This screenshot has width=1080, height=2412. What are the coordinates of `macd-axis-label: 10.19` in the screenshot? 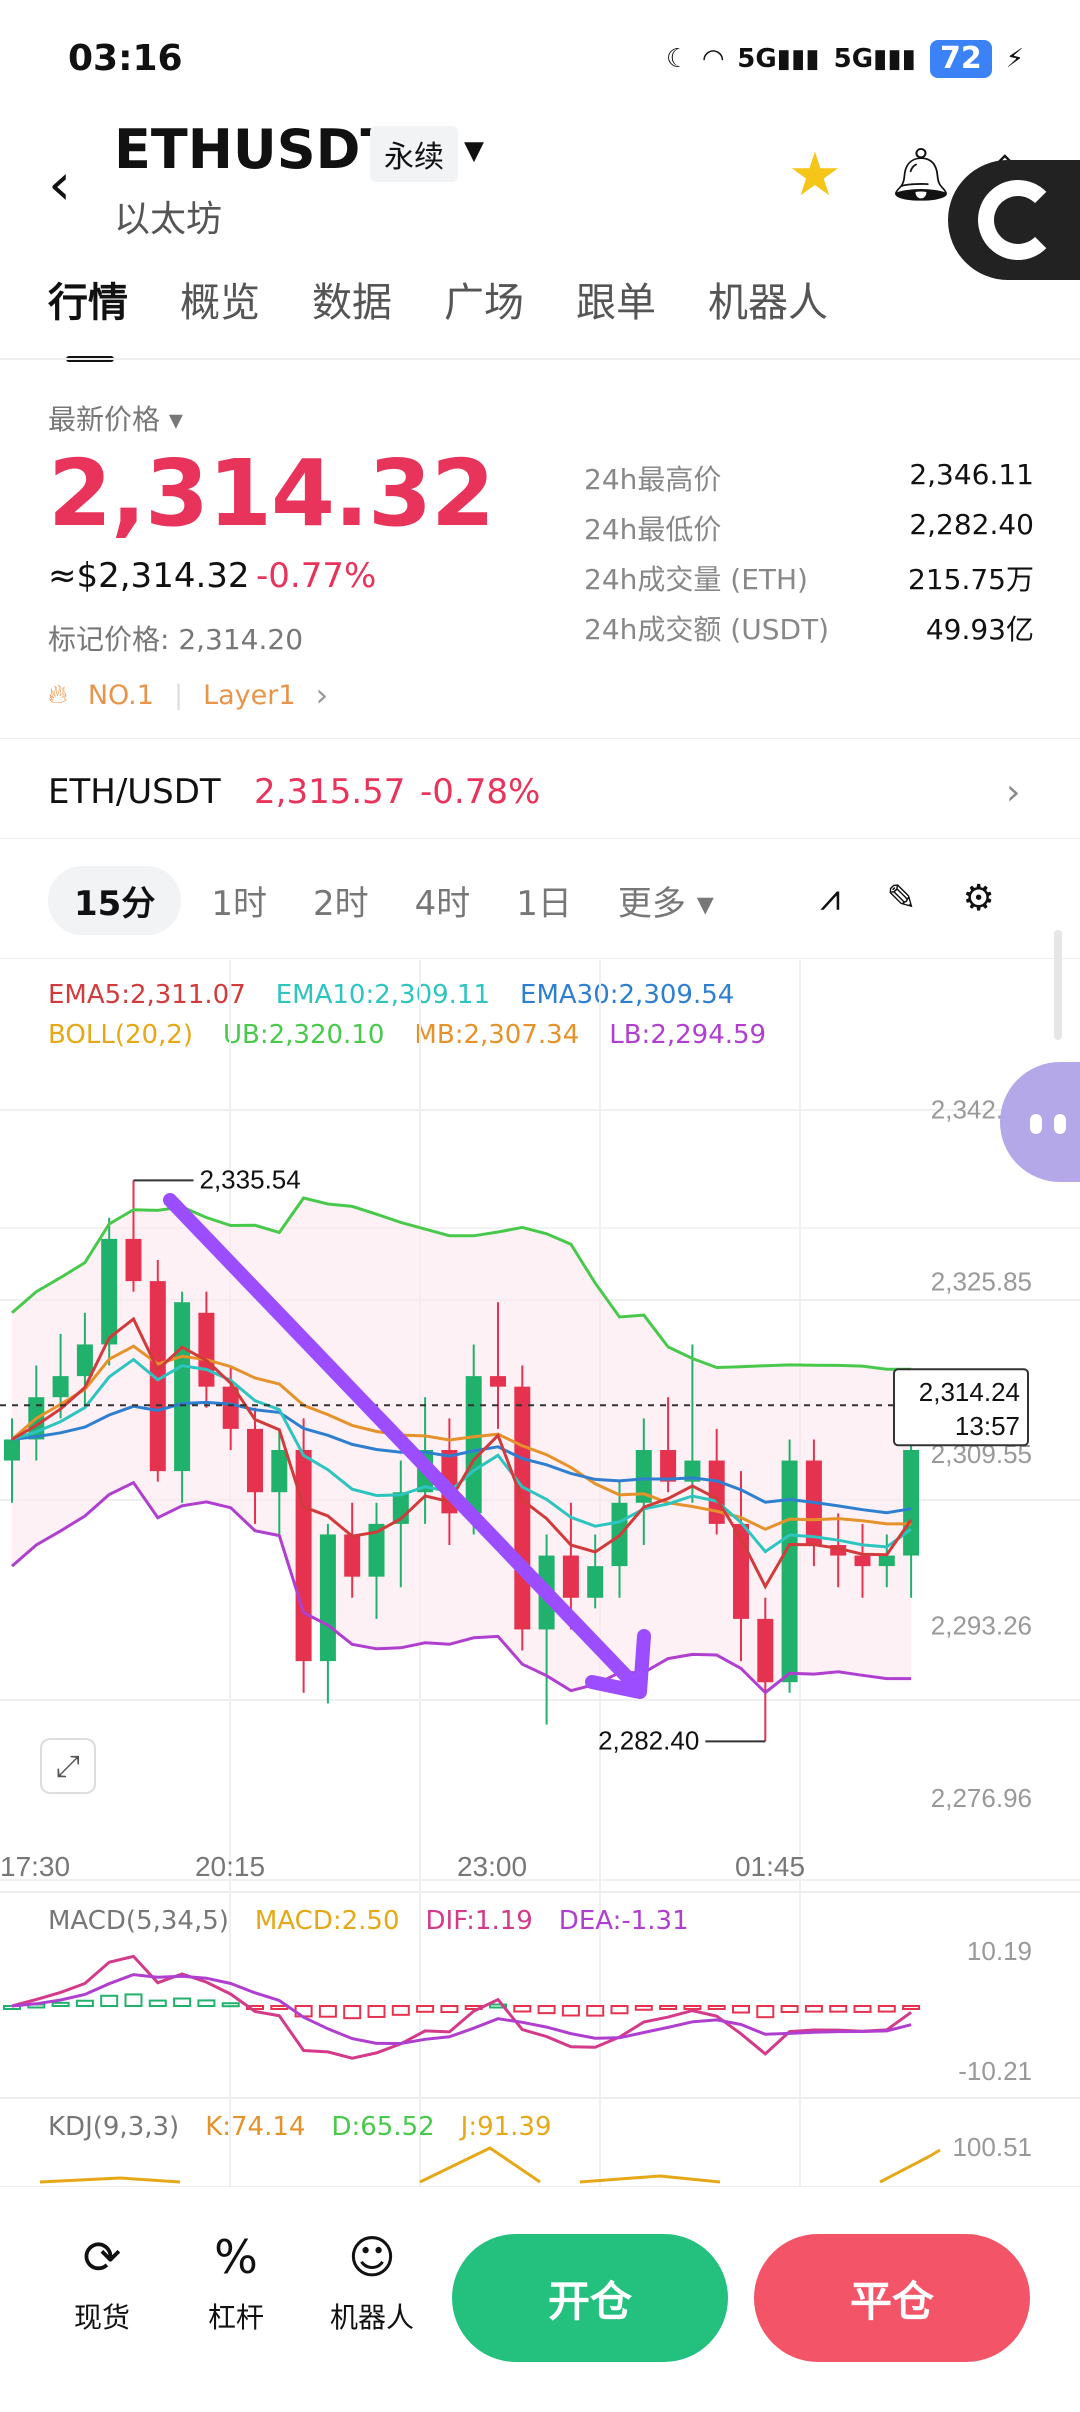 It's located at (999, 1951).